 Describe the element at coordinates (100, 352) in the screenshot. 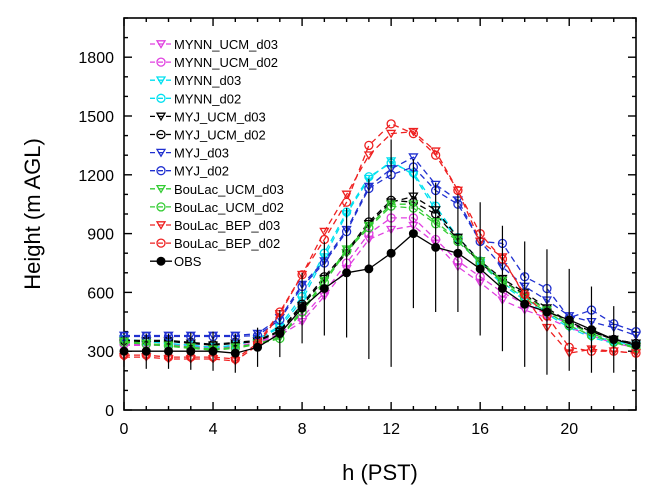

I see `y-tick-label: 300` at that location.